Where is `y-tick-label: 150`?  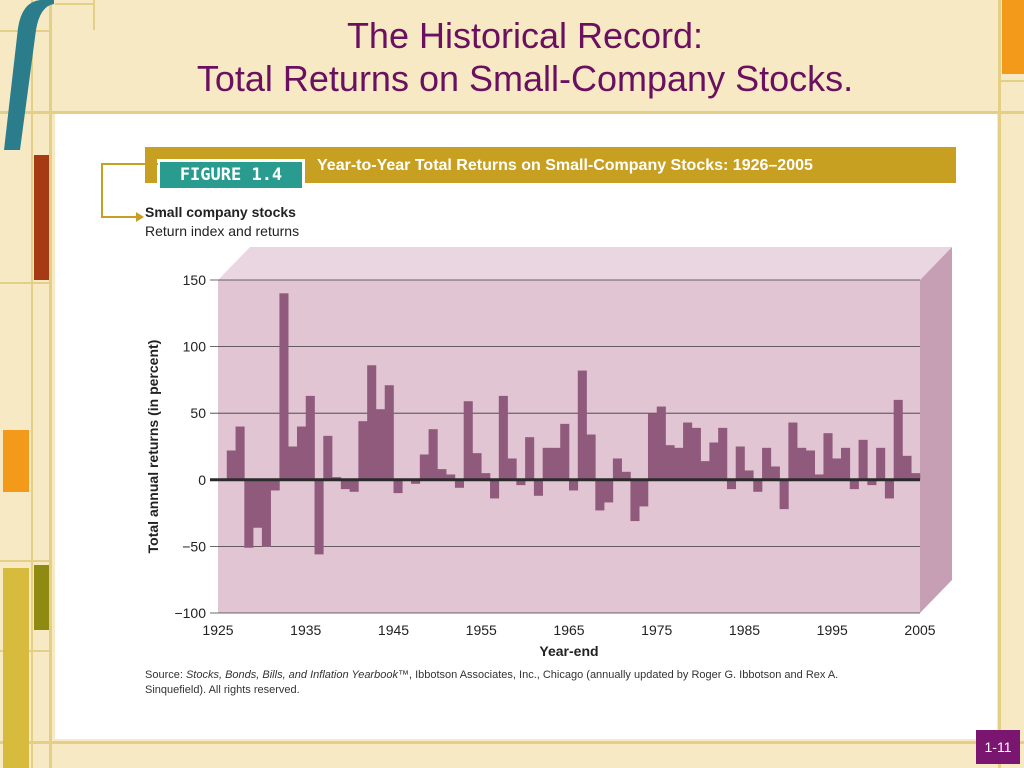
y-tick-label: 150 is located at coordinates (195, 280).